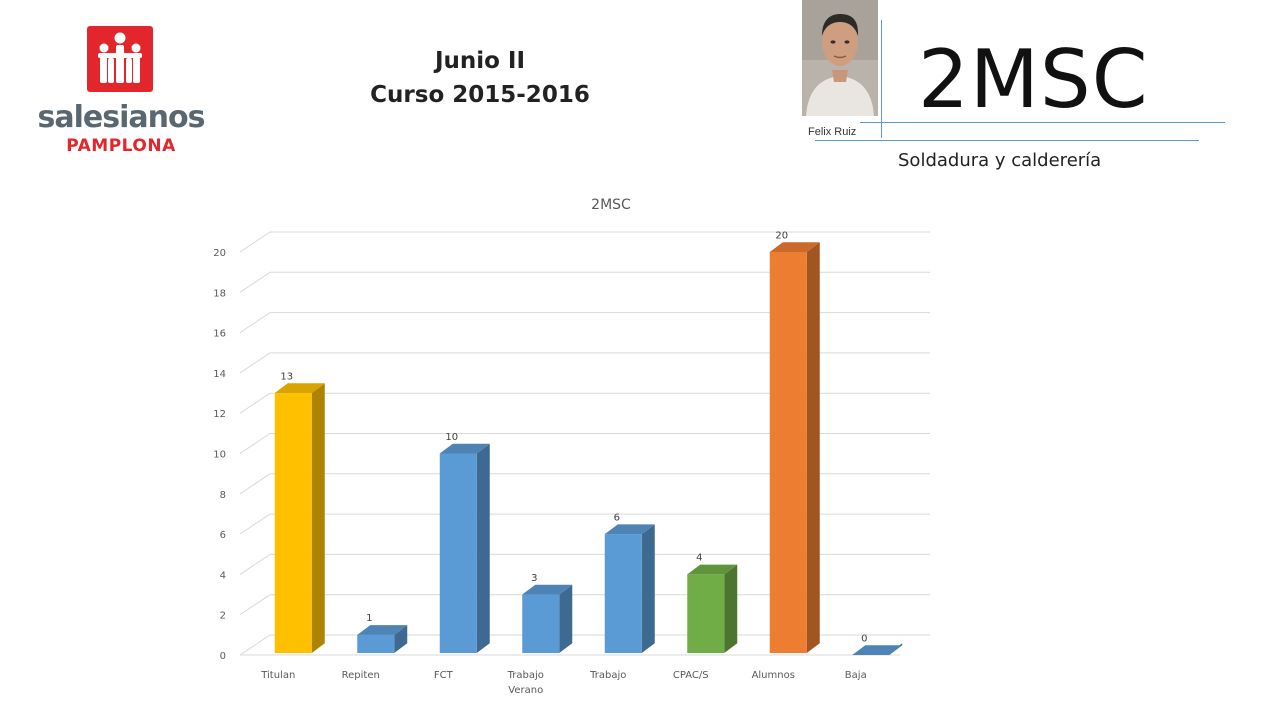 Image resolution: width=1280 pixels, height=720 pixels. Describe the element at coordinates (120, 59) in the screenshot. I see `logo-emblem-icon` at that location.